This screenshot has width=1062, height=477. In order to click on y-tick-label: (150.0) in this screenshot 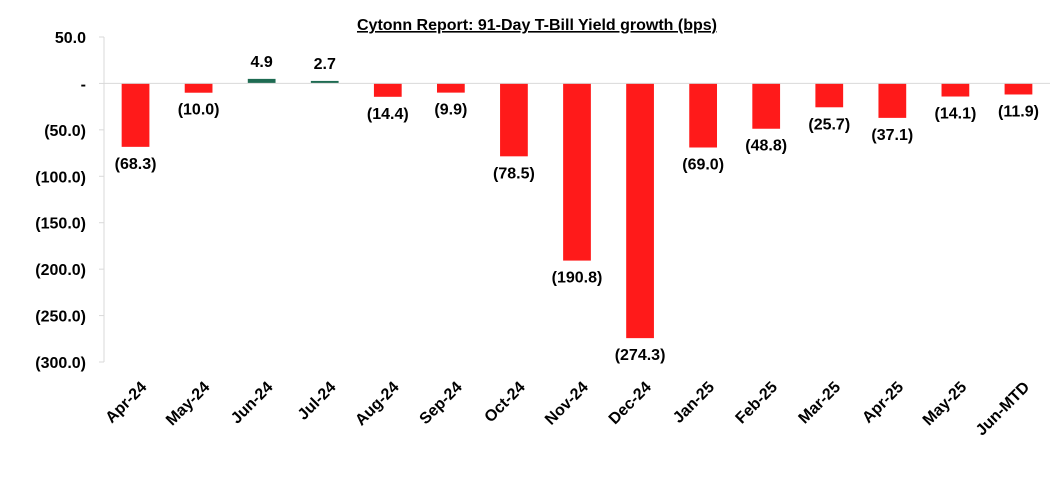, I will do `click(60, 224)`.